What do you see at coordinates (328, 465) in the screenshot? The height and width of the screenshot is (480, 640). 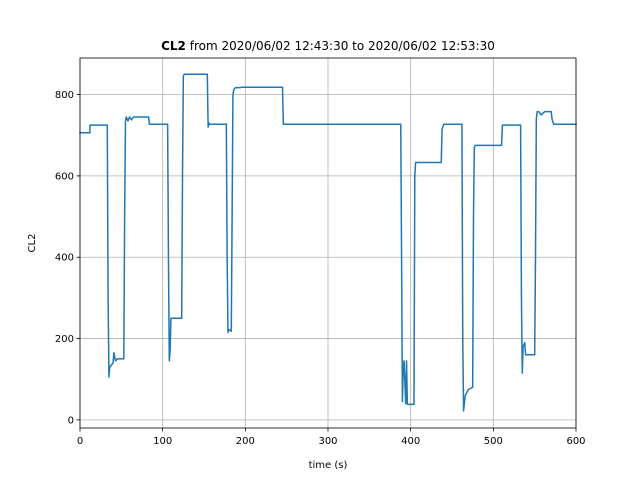 I see `x-axis-label: time (s)` at bounding box center [328, 465].